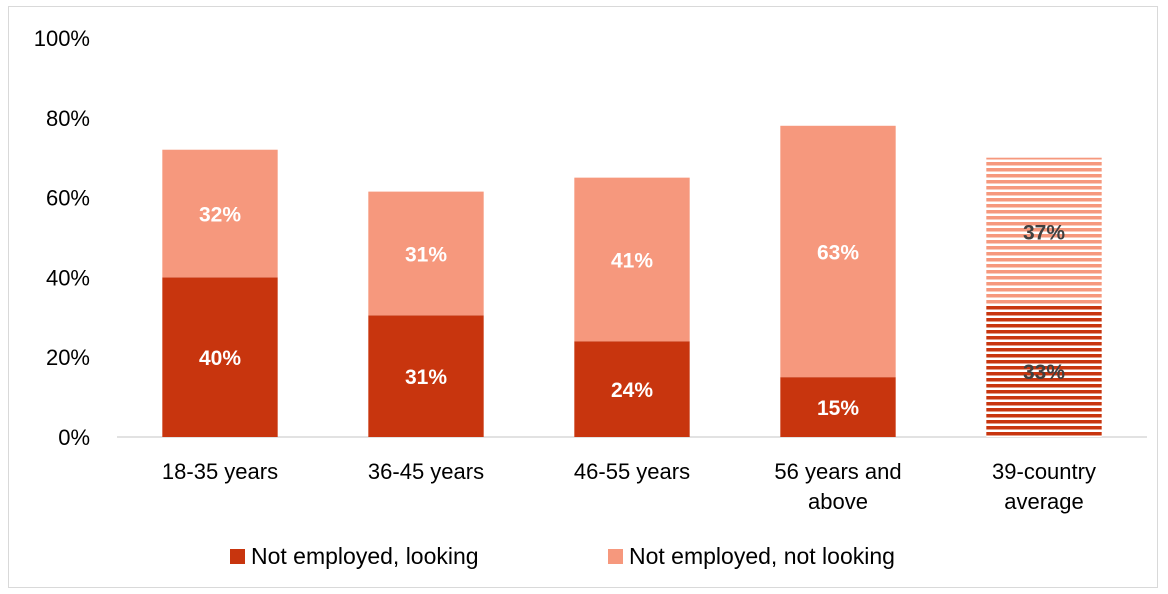 Image resolution: width=1168 pixels, height=594 pixels. I want to click on data-label: 41%, so click(632, 260).